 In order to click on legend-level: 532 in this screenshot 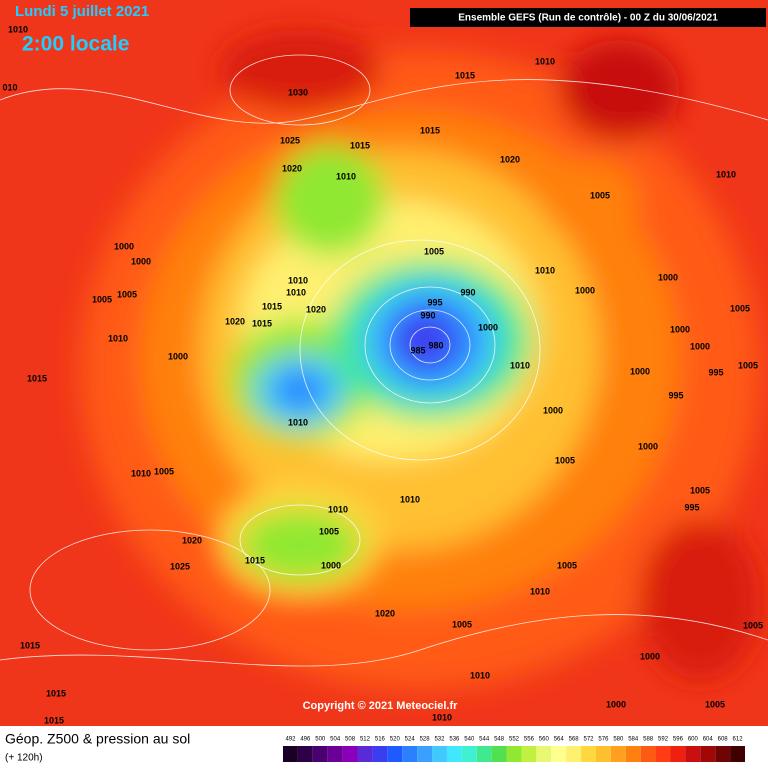, I will do `click(439, 740)`.